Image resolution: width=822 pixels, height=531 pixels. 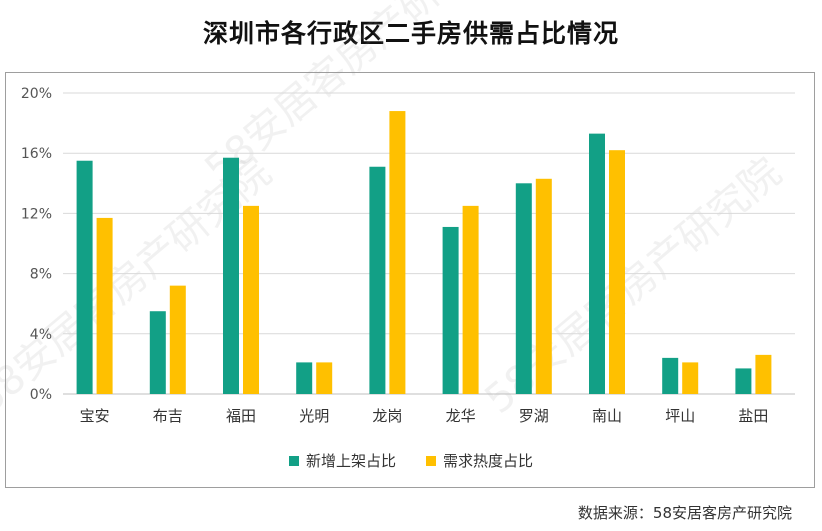 I want to click on legend-item-supply: 新增上架占比, so click(x=342, y=460).